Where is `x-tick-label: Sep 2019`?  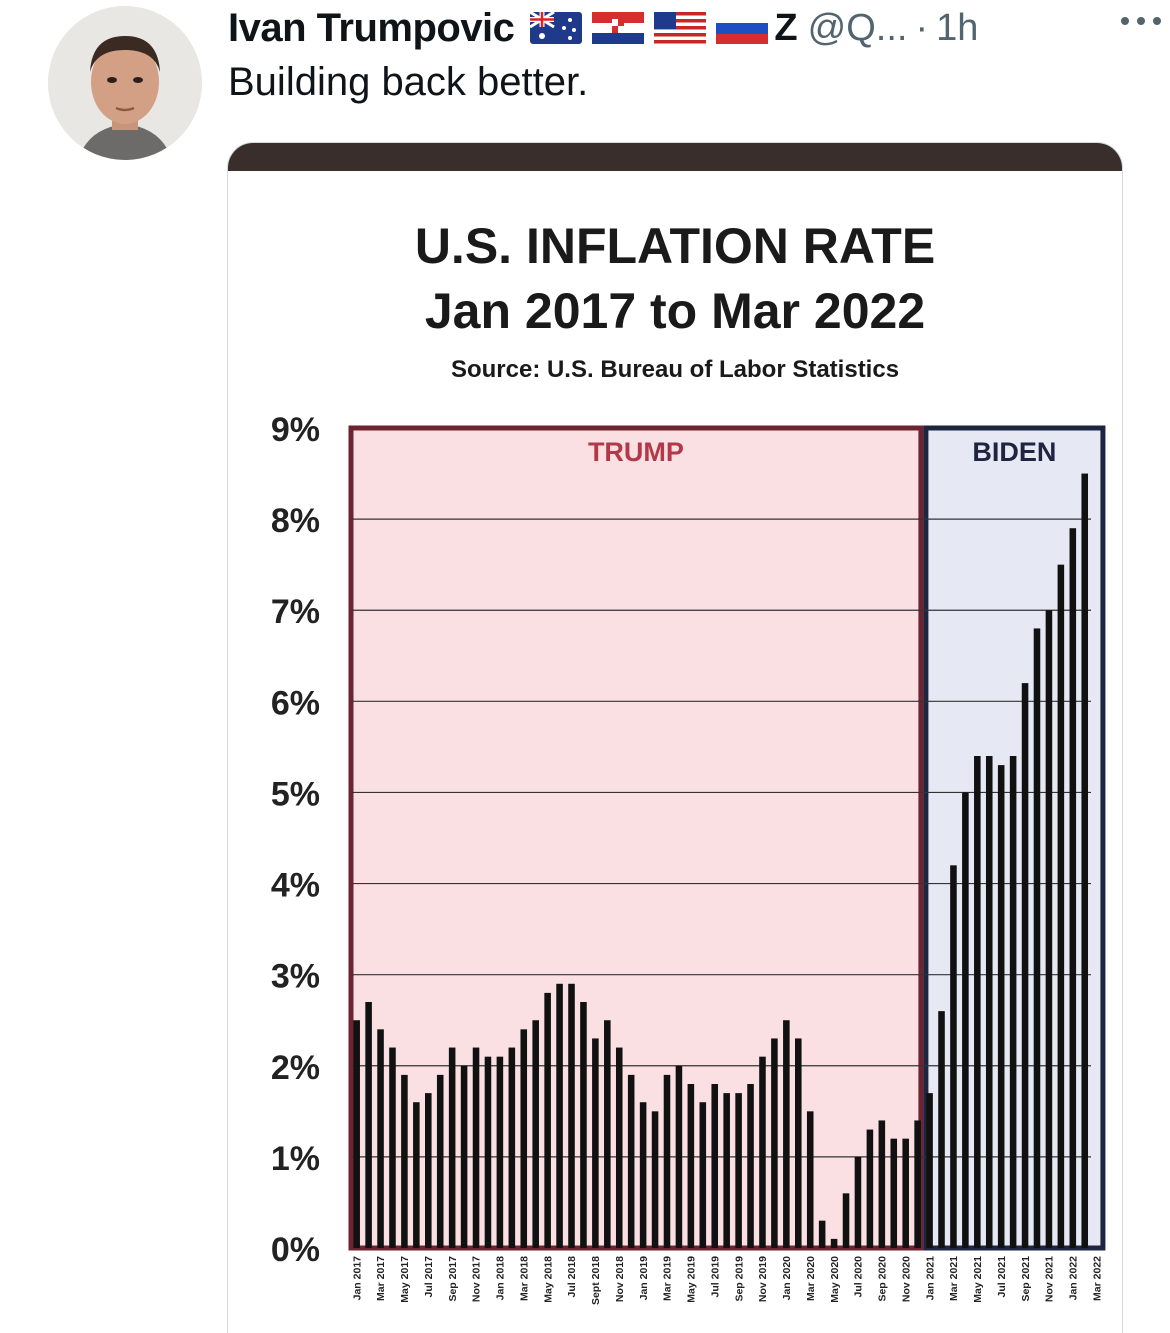
x-tick-label: Sep 2019 is located at coordinates (739, 1279).